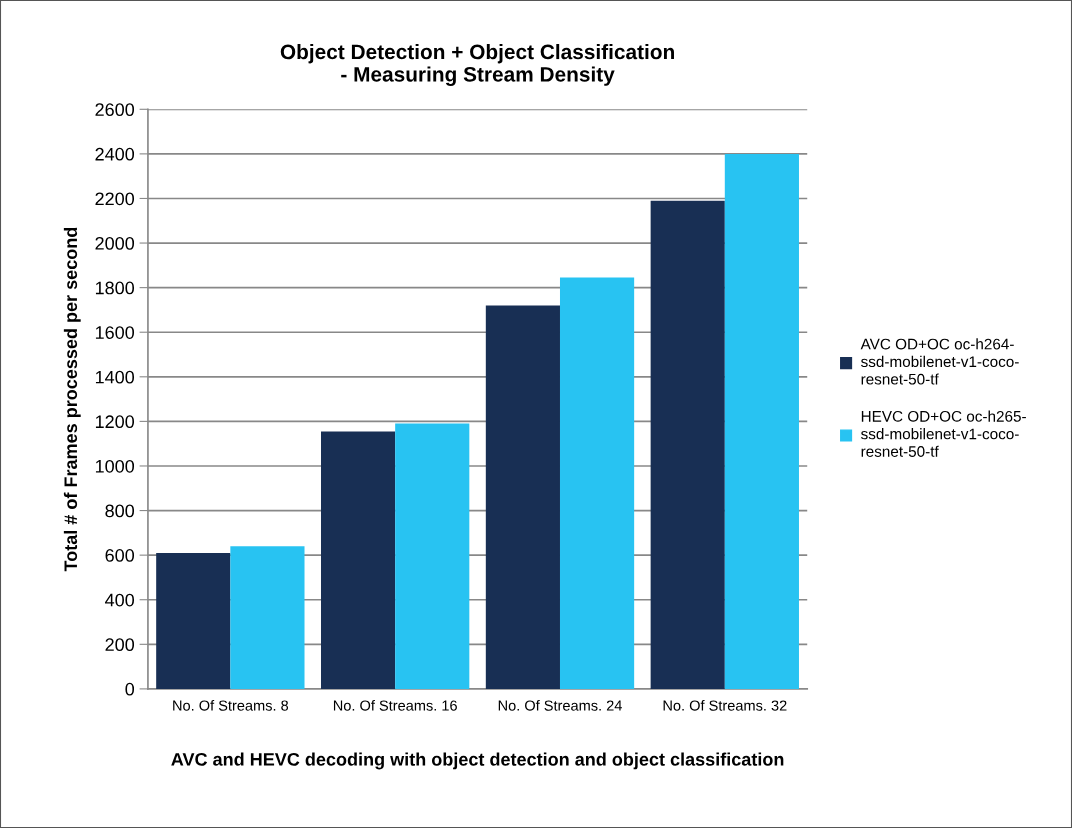  Describe the element at coordinates (231, 705) in the screenshot. I see `x-tick-label: No. Of Streams. 8` at that location.